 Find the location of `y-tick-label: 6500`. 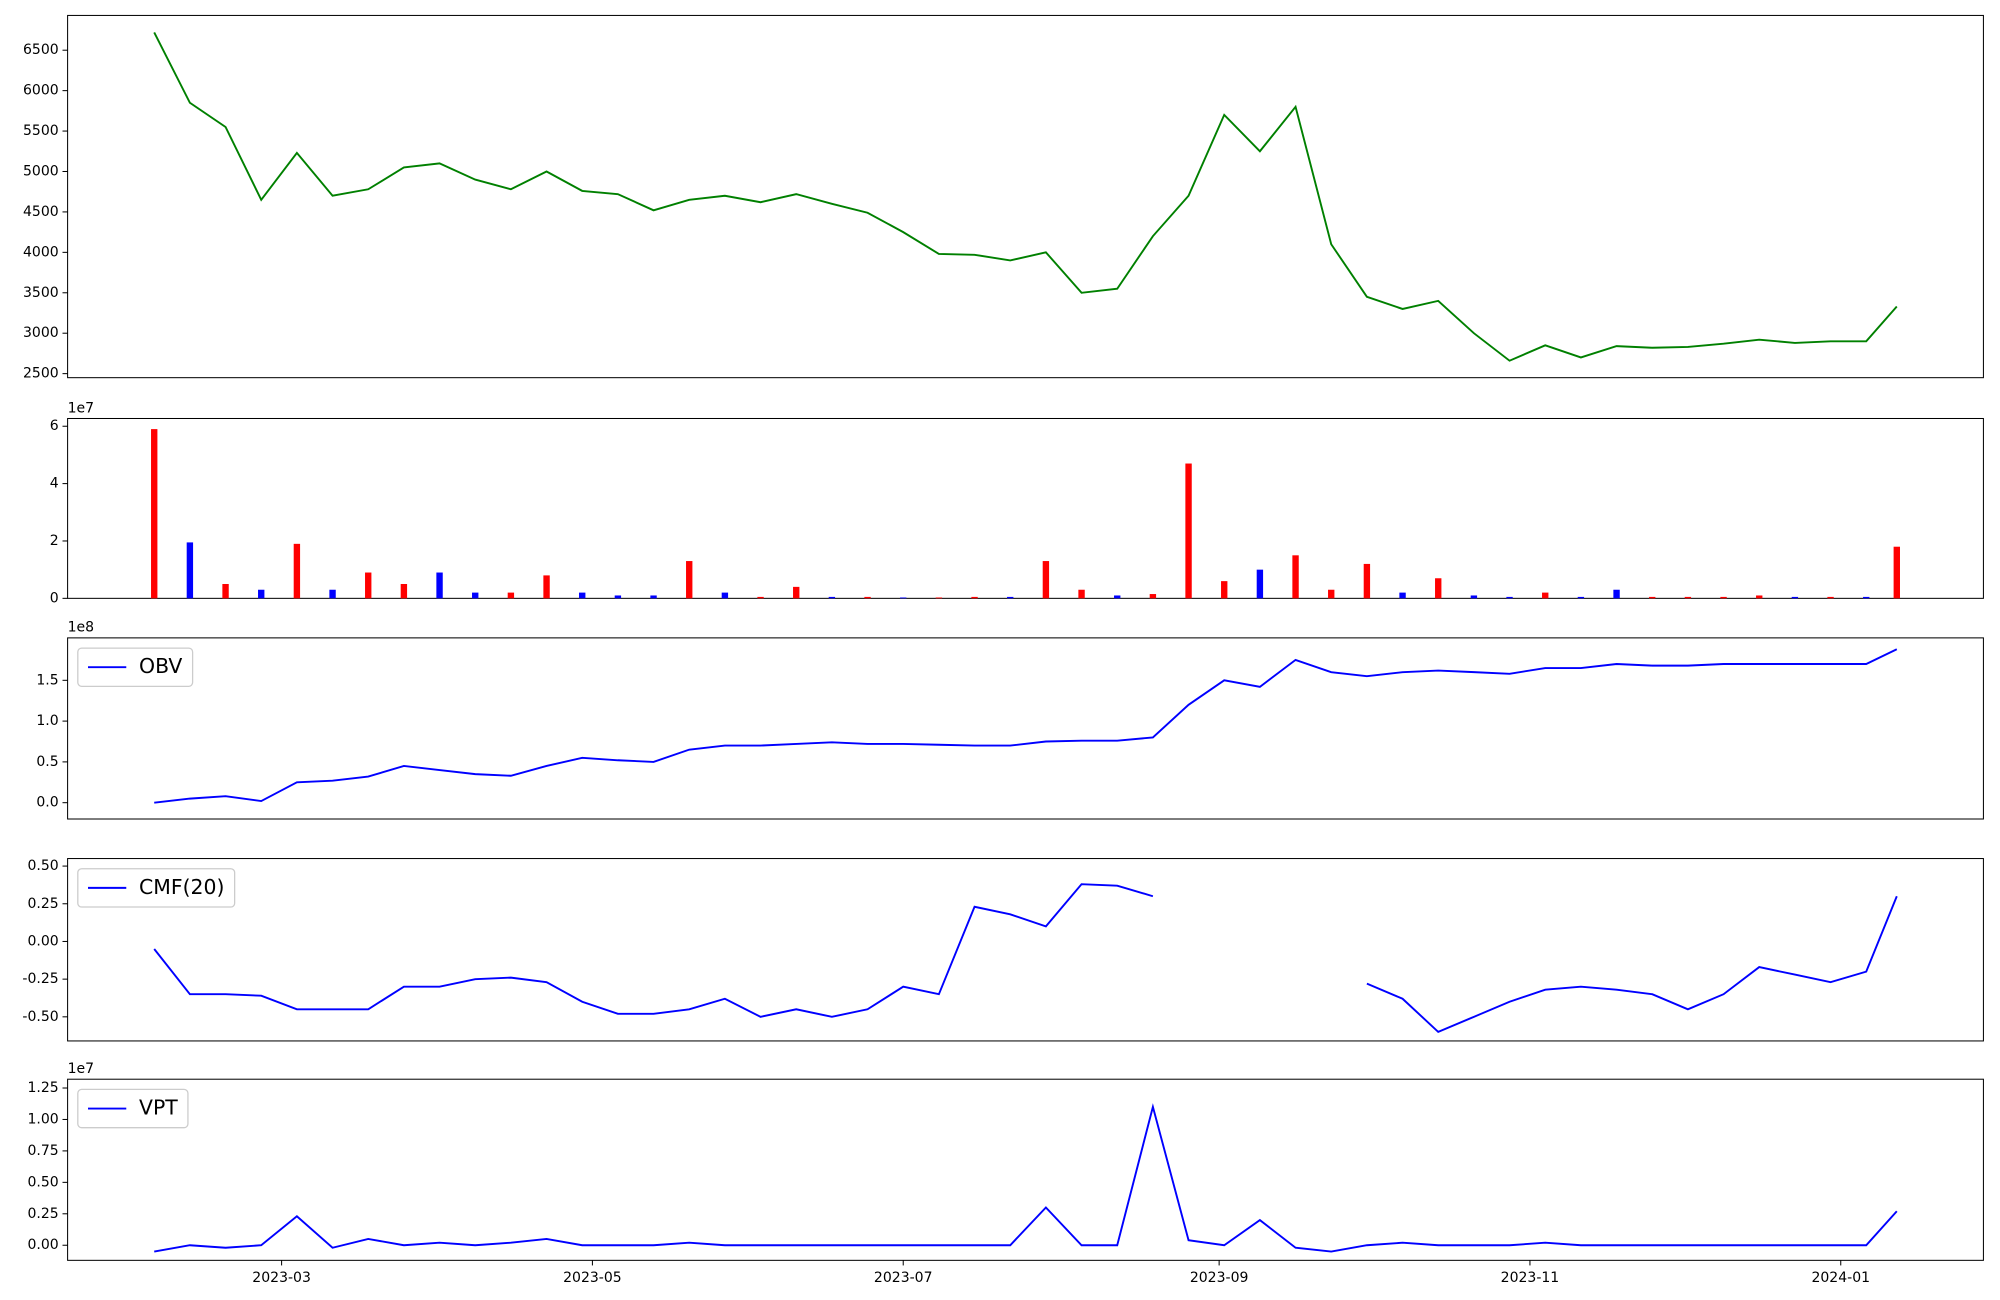

y-tick-label: 6500 is located at coordinates (41, 50).